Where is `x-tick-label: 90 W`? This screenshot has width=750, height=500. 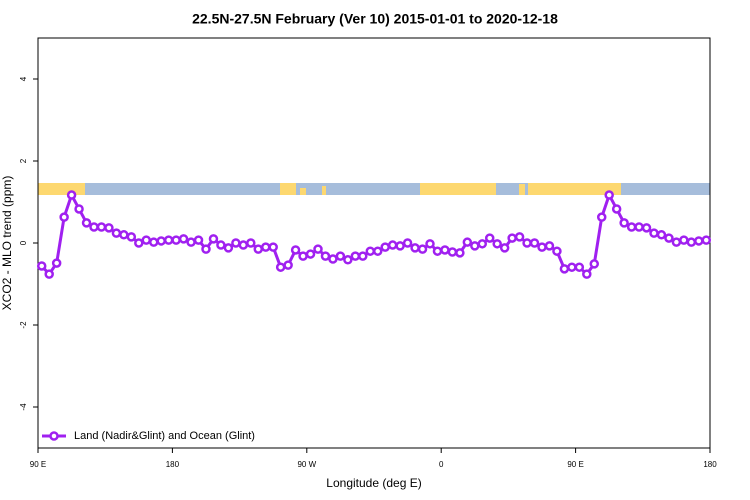 x-tick-label: 90 W is located at coordinates (306, 464).